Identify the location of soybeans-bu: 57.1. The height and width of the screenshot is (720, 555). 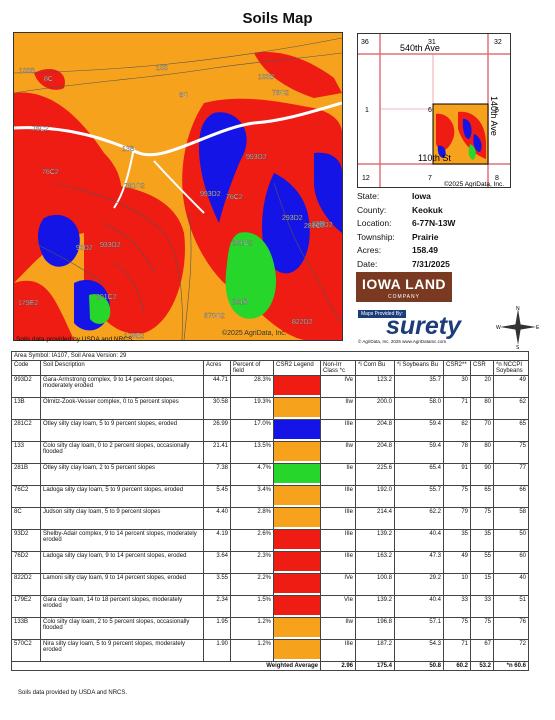
(419, 628).